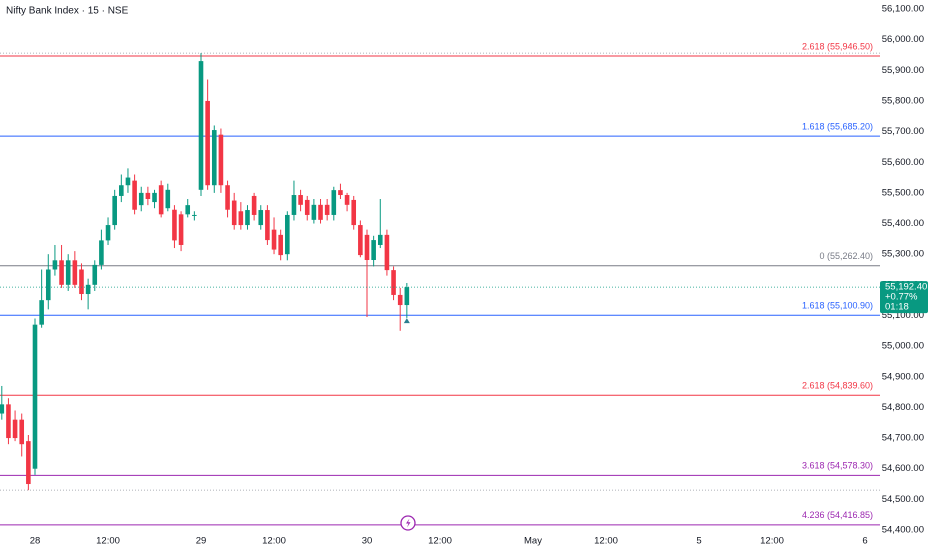  Describe the element at coordinates (837, 386) in the screenshot. I see `fib-level-label: 2.618 (54,839.60)` at that location.